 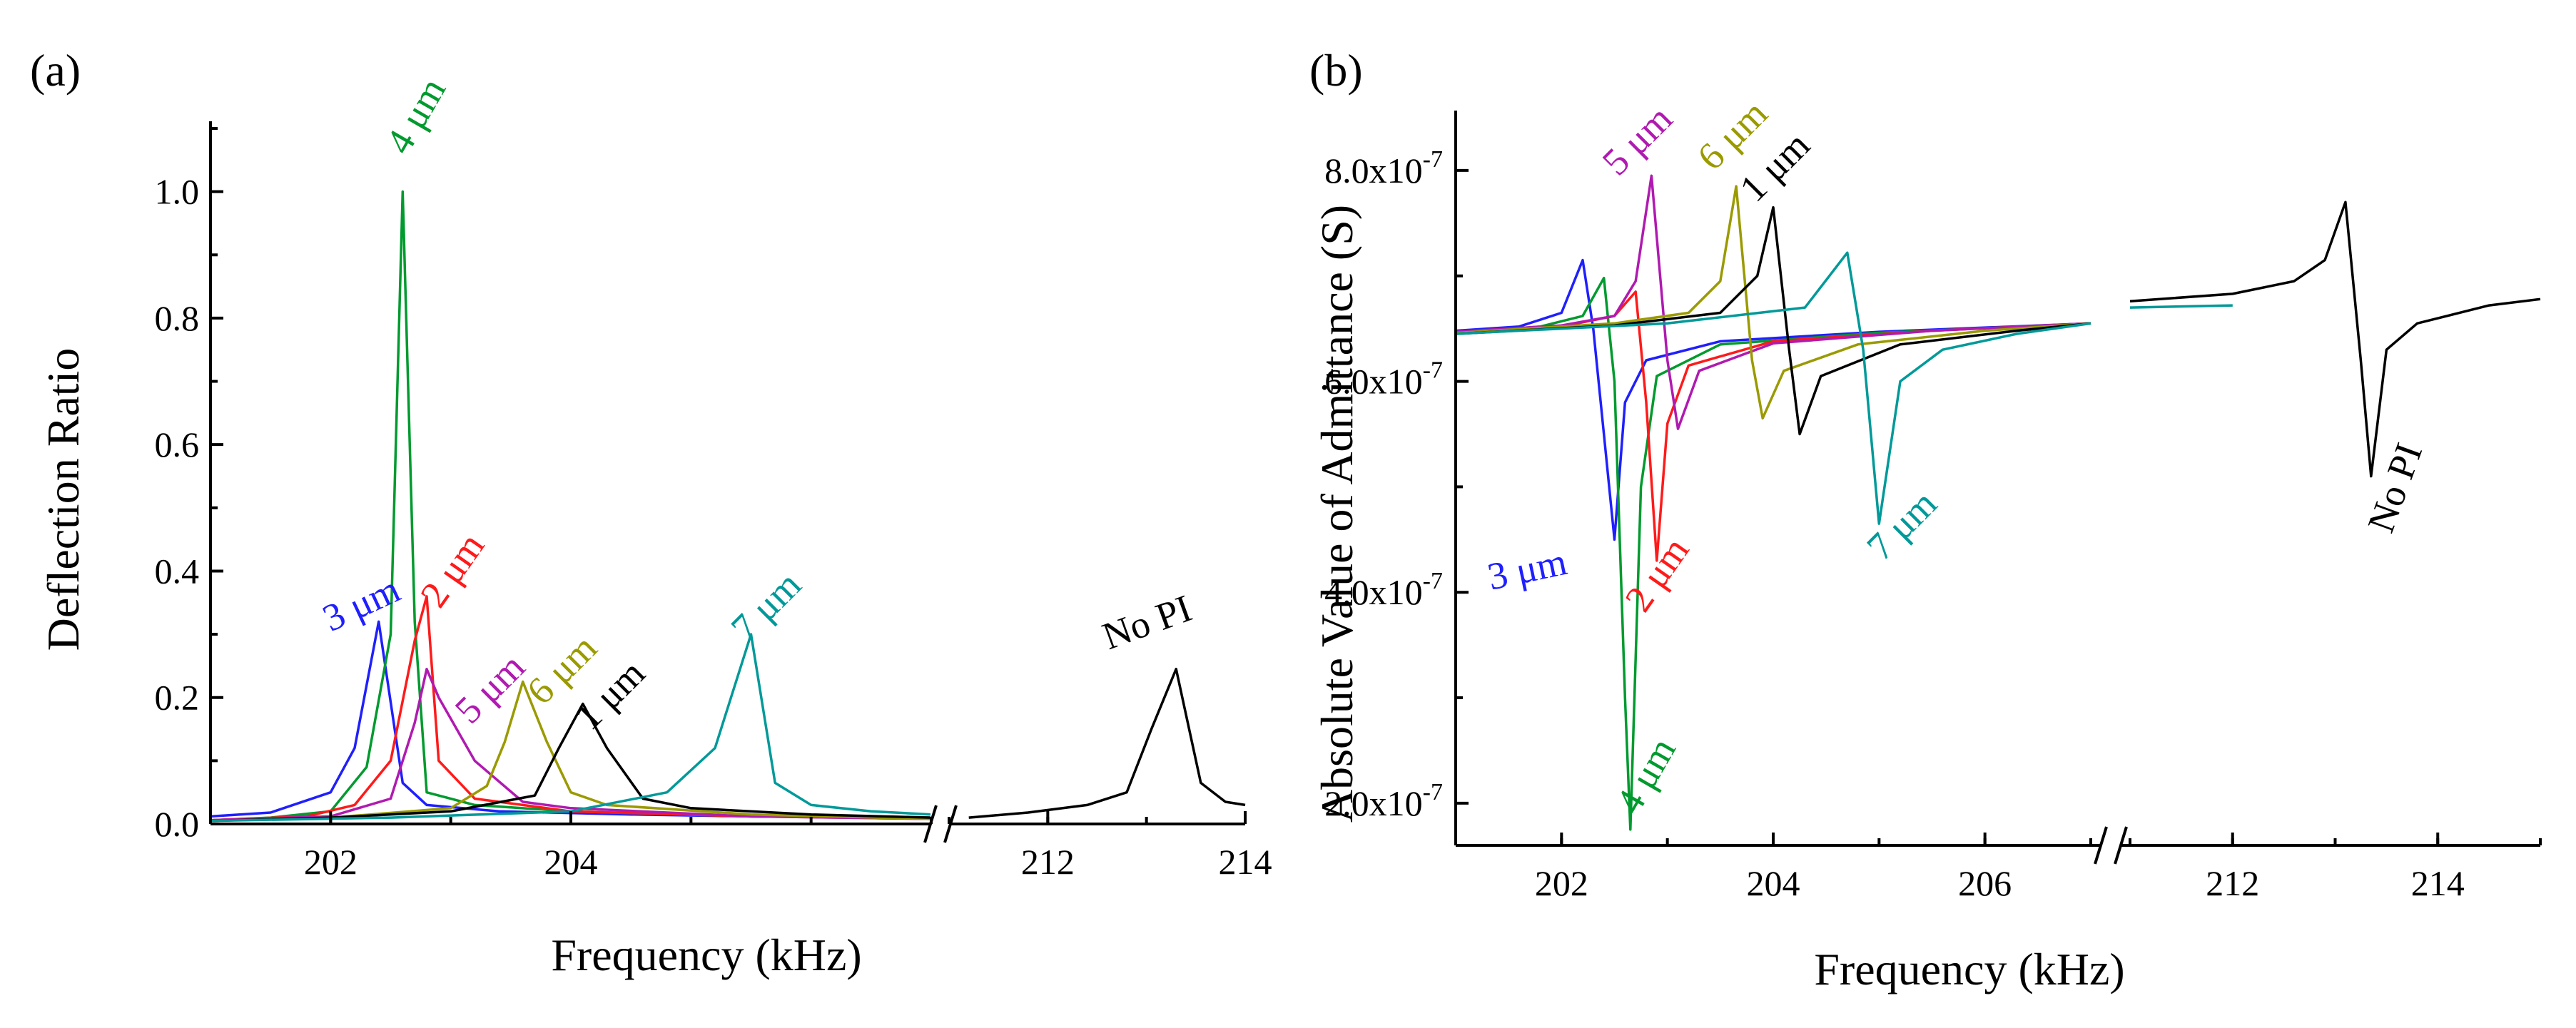 What do you see at coordinates (177, 444) in the screenshot?
I see `y-tick-label: 0.6` at bounding box center [177, 444].